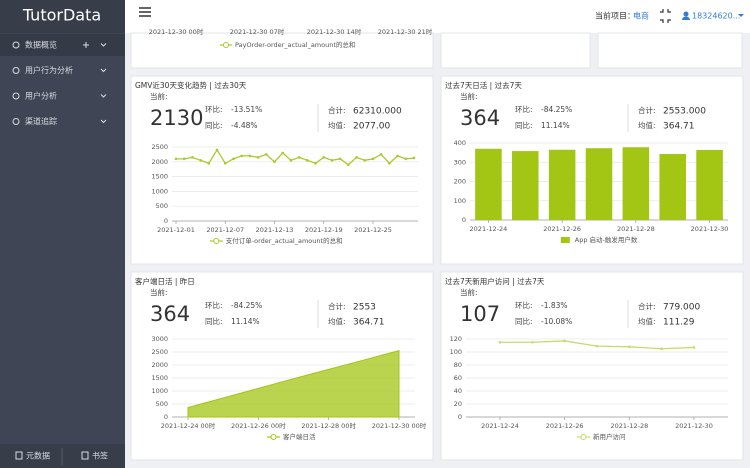  What do you see at coordinates (19, 455) in the screenshot?
I see `footer-icon` at bounding box center [19, 455].